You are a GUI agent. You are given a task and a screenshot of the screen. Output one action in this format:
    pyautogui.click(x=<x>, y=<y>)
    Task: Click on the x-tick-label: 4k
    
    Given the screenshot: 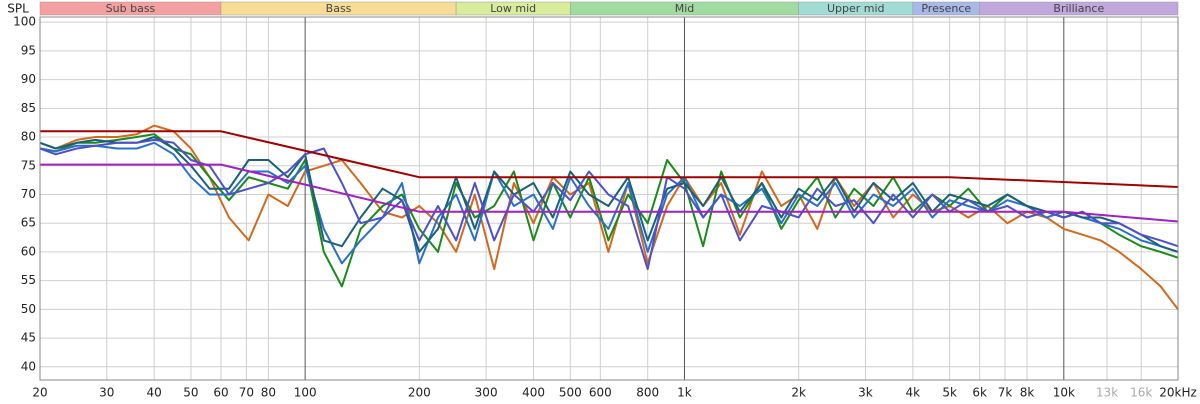 What is the action you would take?
    pyautogui.click(x=913, y=393)
    